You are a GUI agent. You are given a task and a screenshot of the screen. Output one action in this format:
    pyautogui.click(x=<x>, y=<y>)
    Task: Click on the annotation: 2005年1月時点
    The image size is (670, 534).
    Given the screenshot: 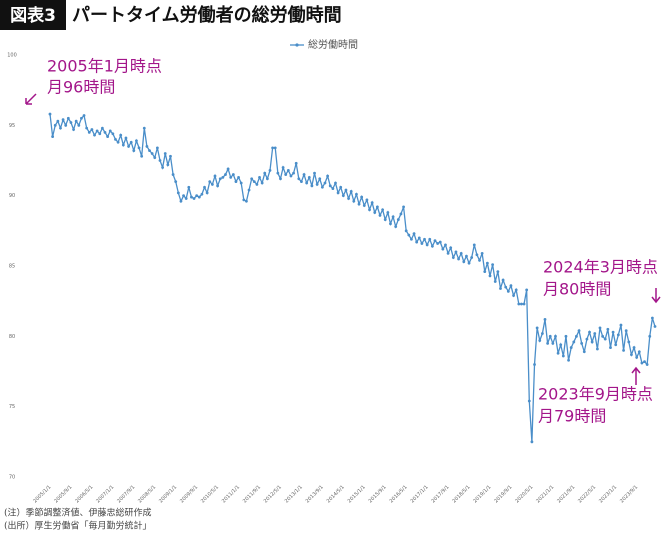 What is the action you would take?
    pyautogui.click(x=104, y=66)
    